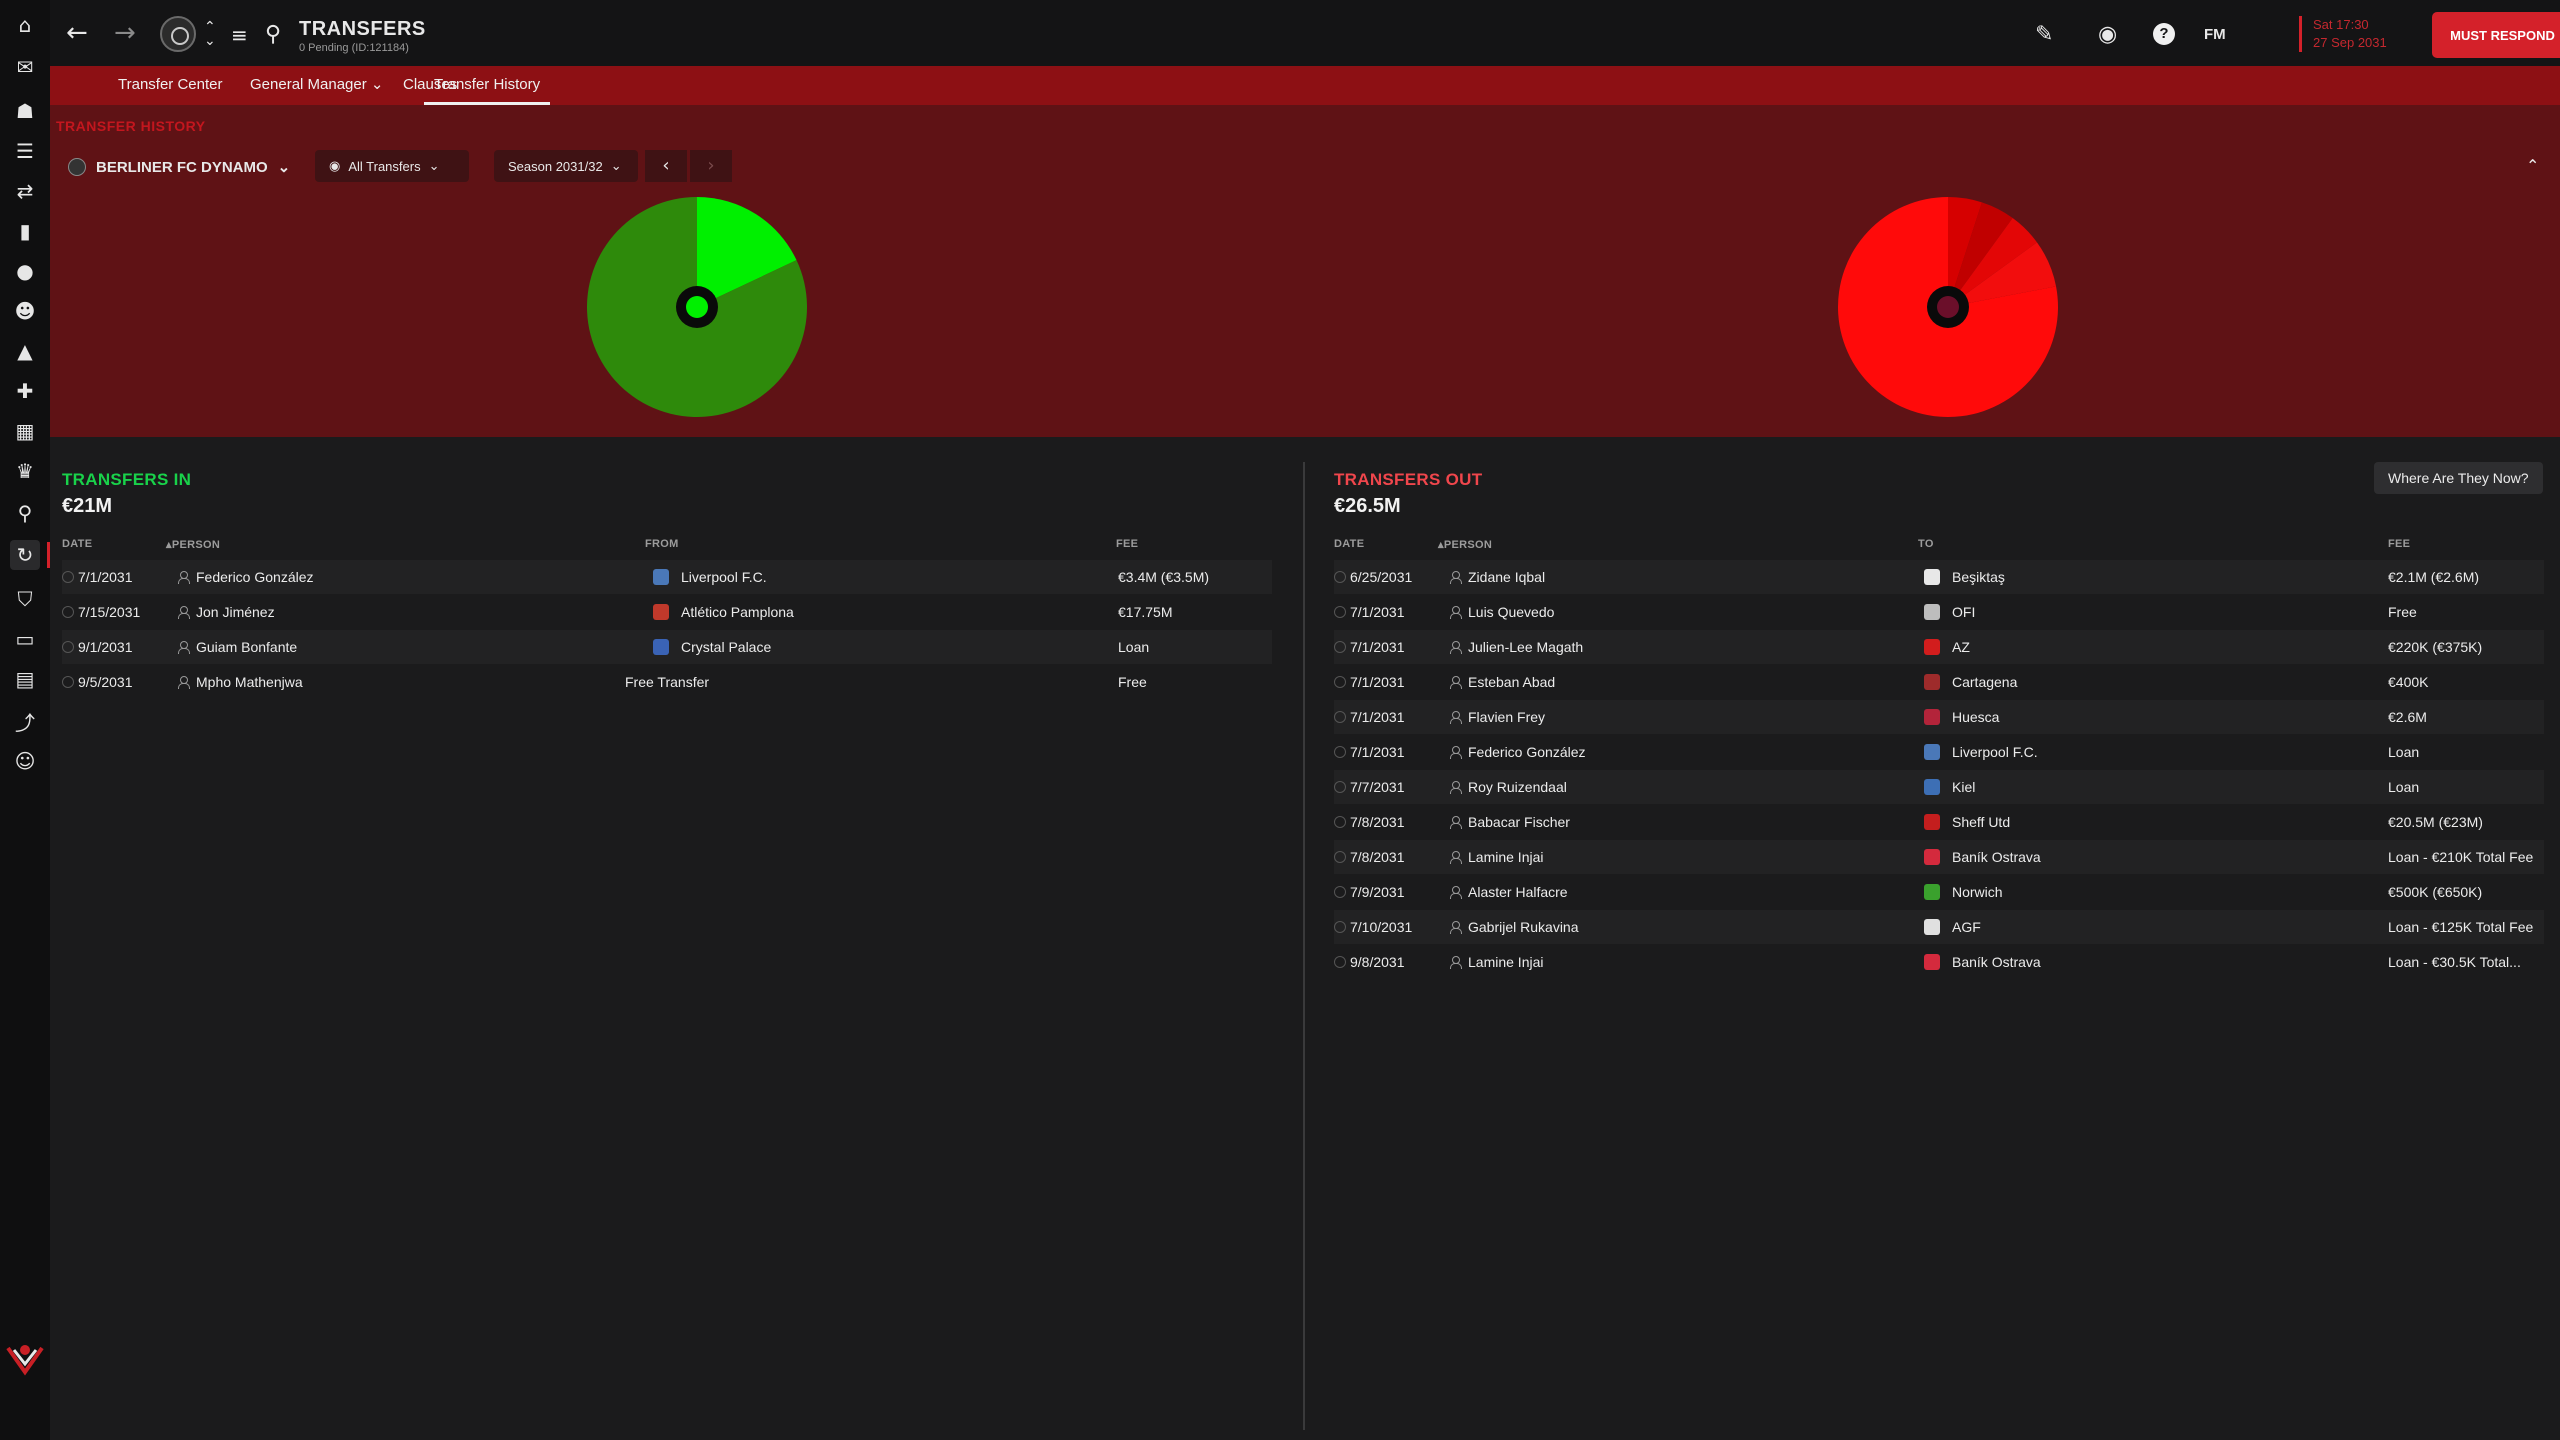  I want to click on inbox-icon: ✉, so click(25, 67).